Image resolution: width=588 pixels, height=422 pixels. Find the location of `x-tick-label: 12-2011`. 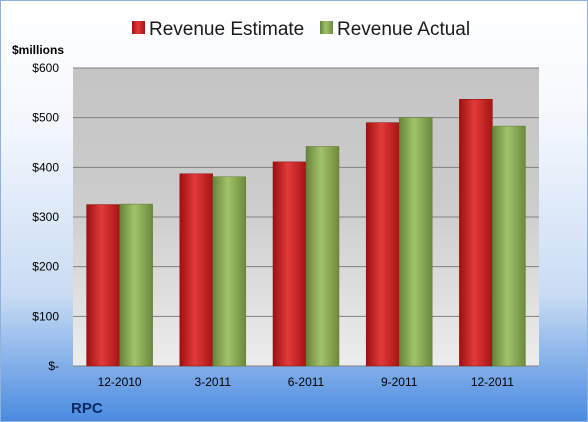

x-tick-label: 12-2011 is located at coordinates (492, 382).